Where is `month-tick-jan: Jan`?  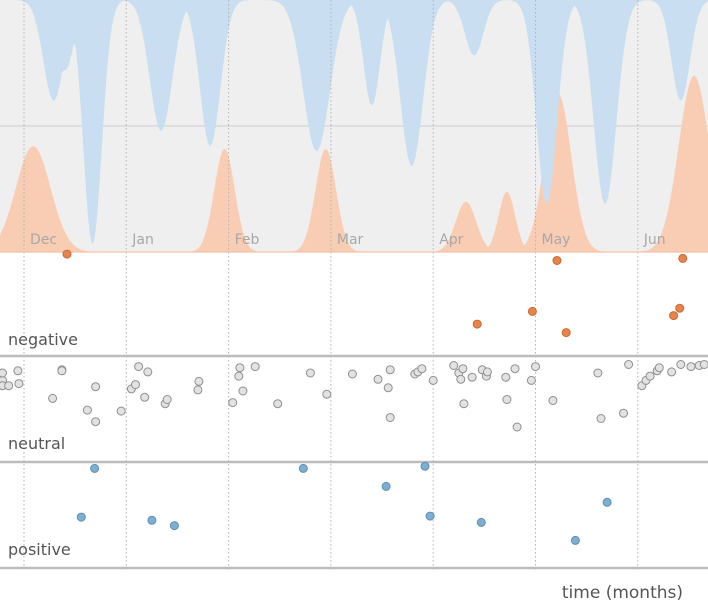
month-tick-jan: Jan is located at coordinates (142, 240).